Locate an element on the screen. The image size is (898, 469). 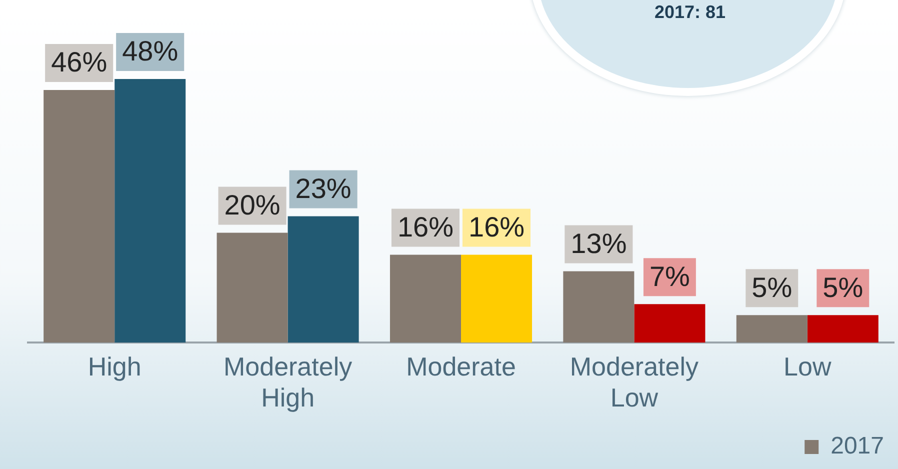
x-tick-label: Moderate is located at coordinates (461, 366).